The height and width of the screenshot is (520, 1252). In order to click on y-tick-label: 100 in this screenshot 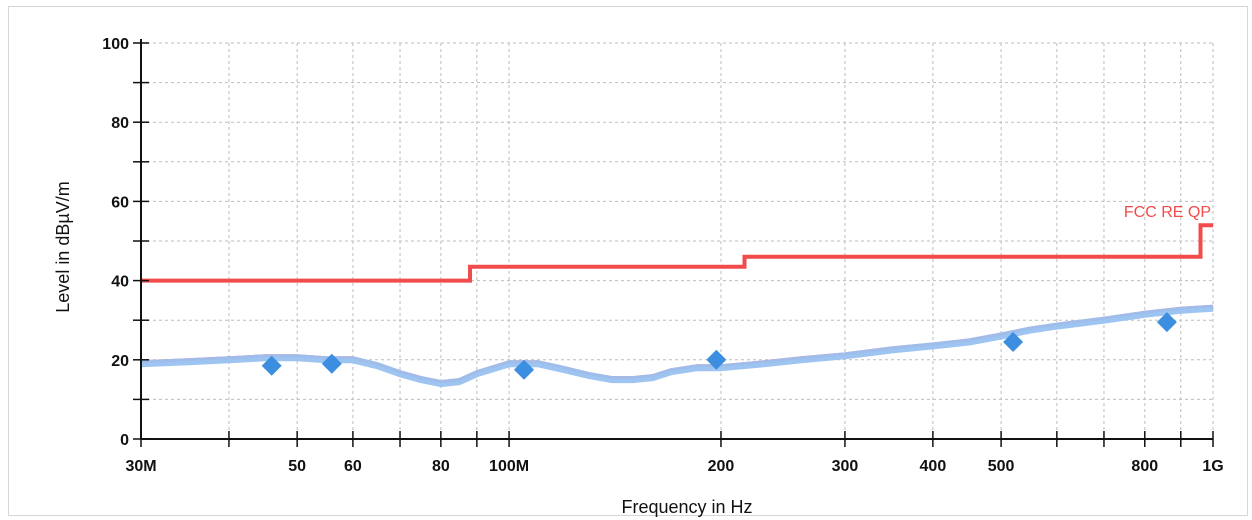, I will do `click(115, 44)`.